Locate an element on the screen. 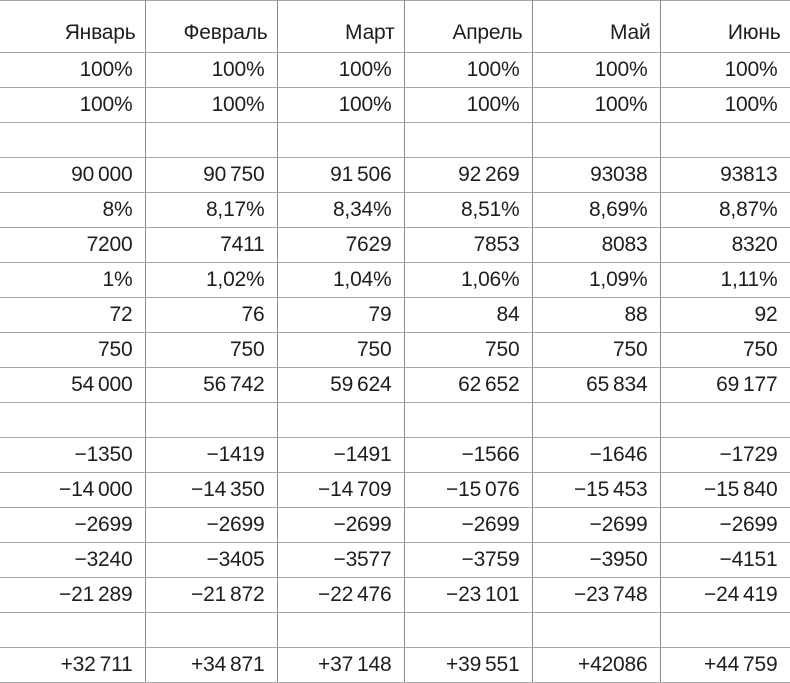 The image size is (790, 683). column-header: Март is located at coordinates (340, 26).